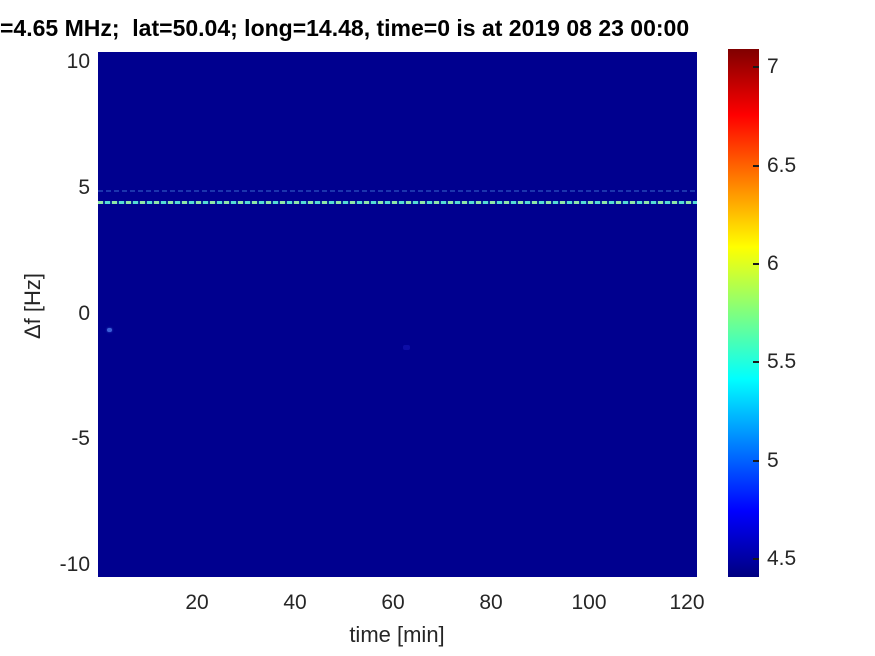  What do you see at coordinates (295, 602) in the screenshot?
I see `x-tick-40: 40` at bounding box center [295, 602].